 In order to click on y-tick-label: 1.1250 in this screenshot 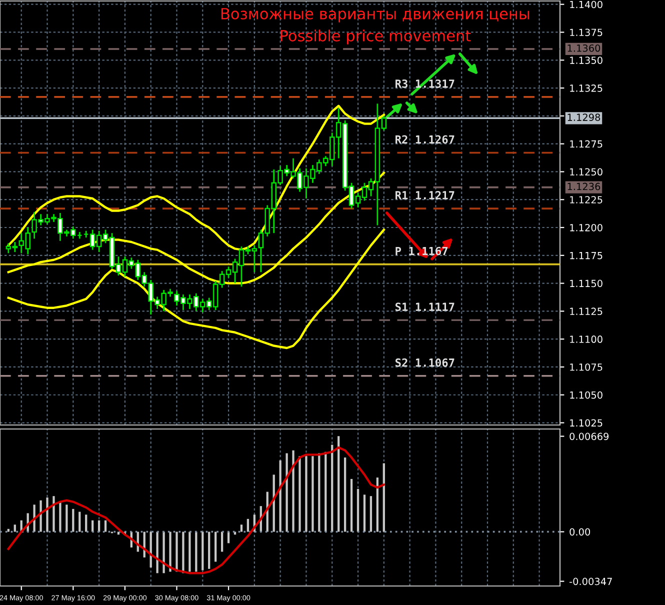, I will do `click(586, 172)`.